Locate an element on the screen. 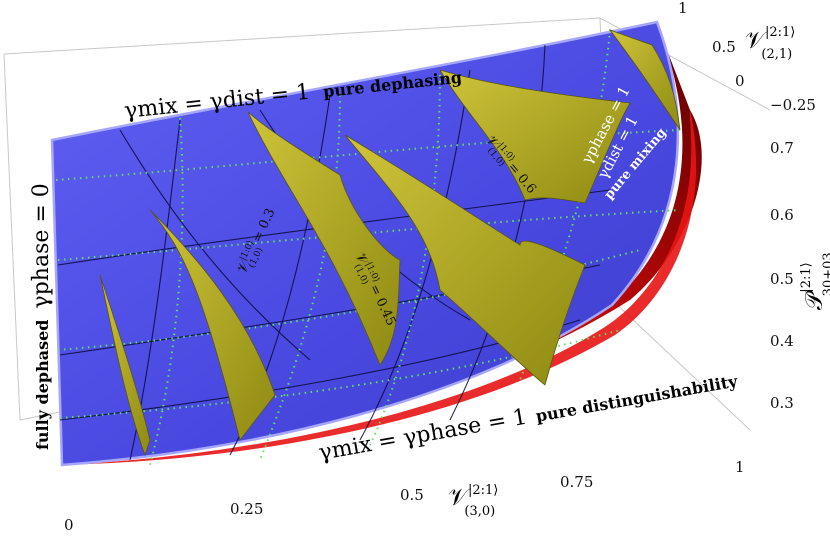  z-tick-label: 0.6 is located at coordinates (782, 215).